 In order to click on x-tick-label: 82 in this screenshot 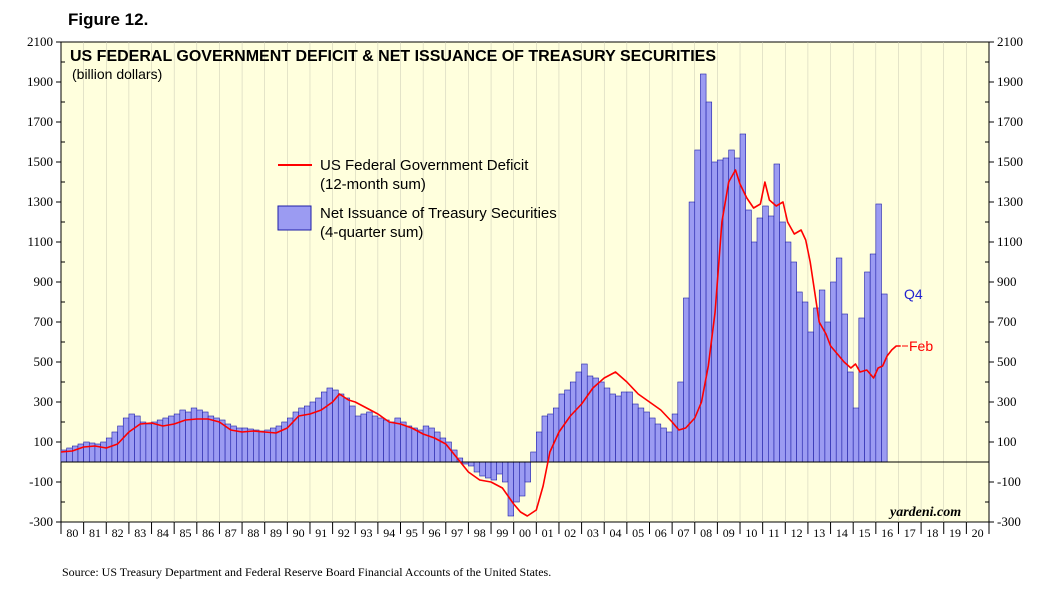, I will do `click(118, 533)`.